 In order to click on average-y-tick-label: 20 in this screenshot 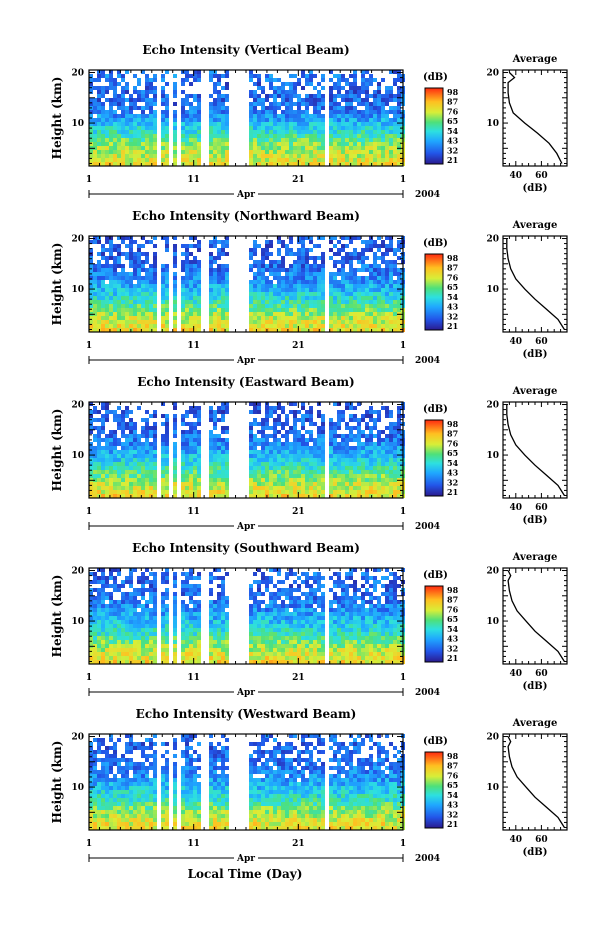, I will do `click(492, 74)`.